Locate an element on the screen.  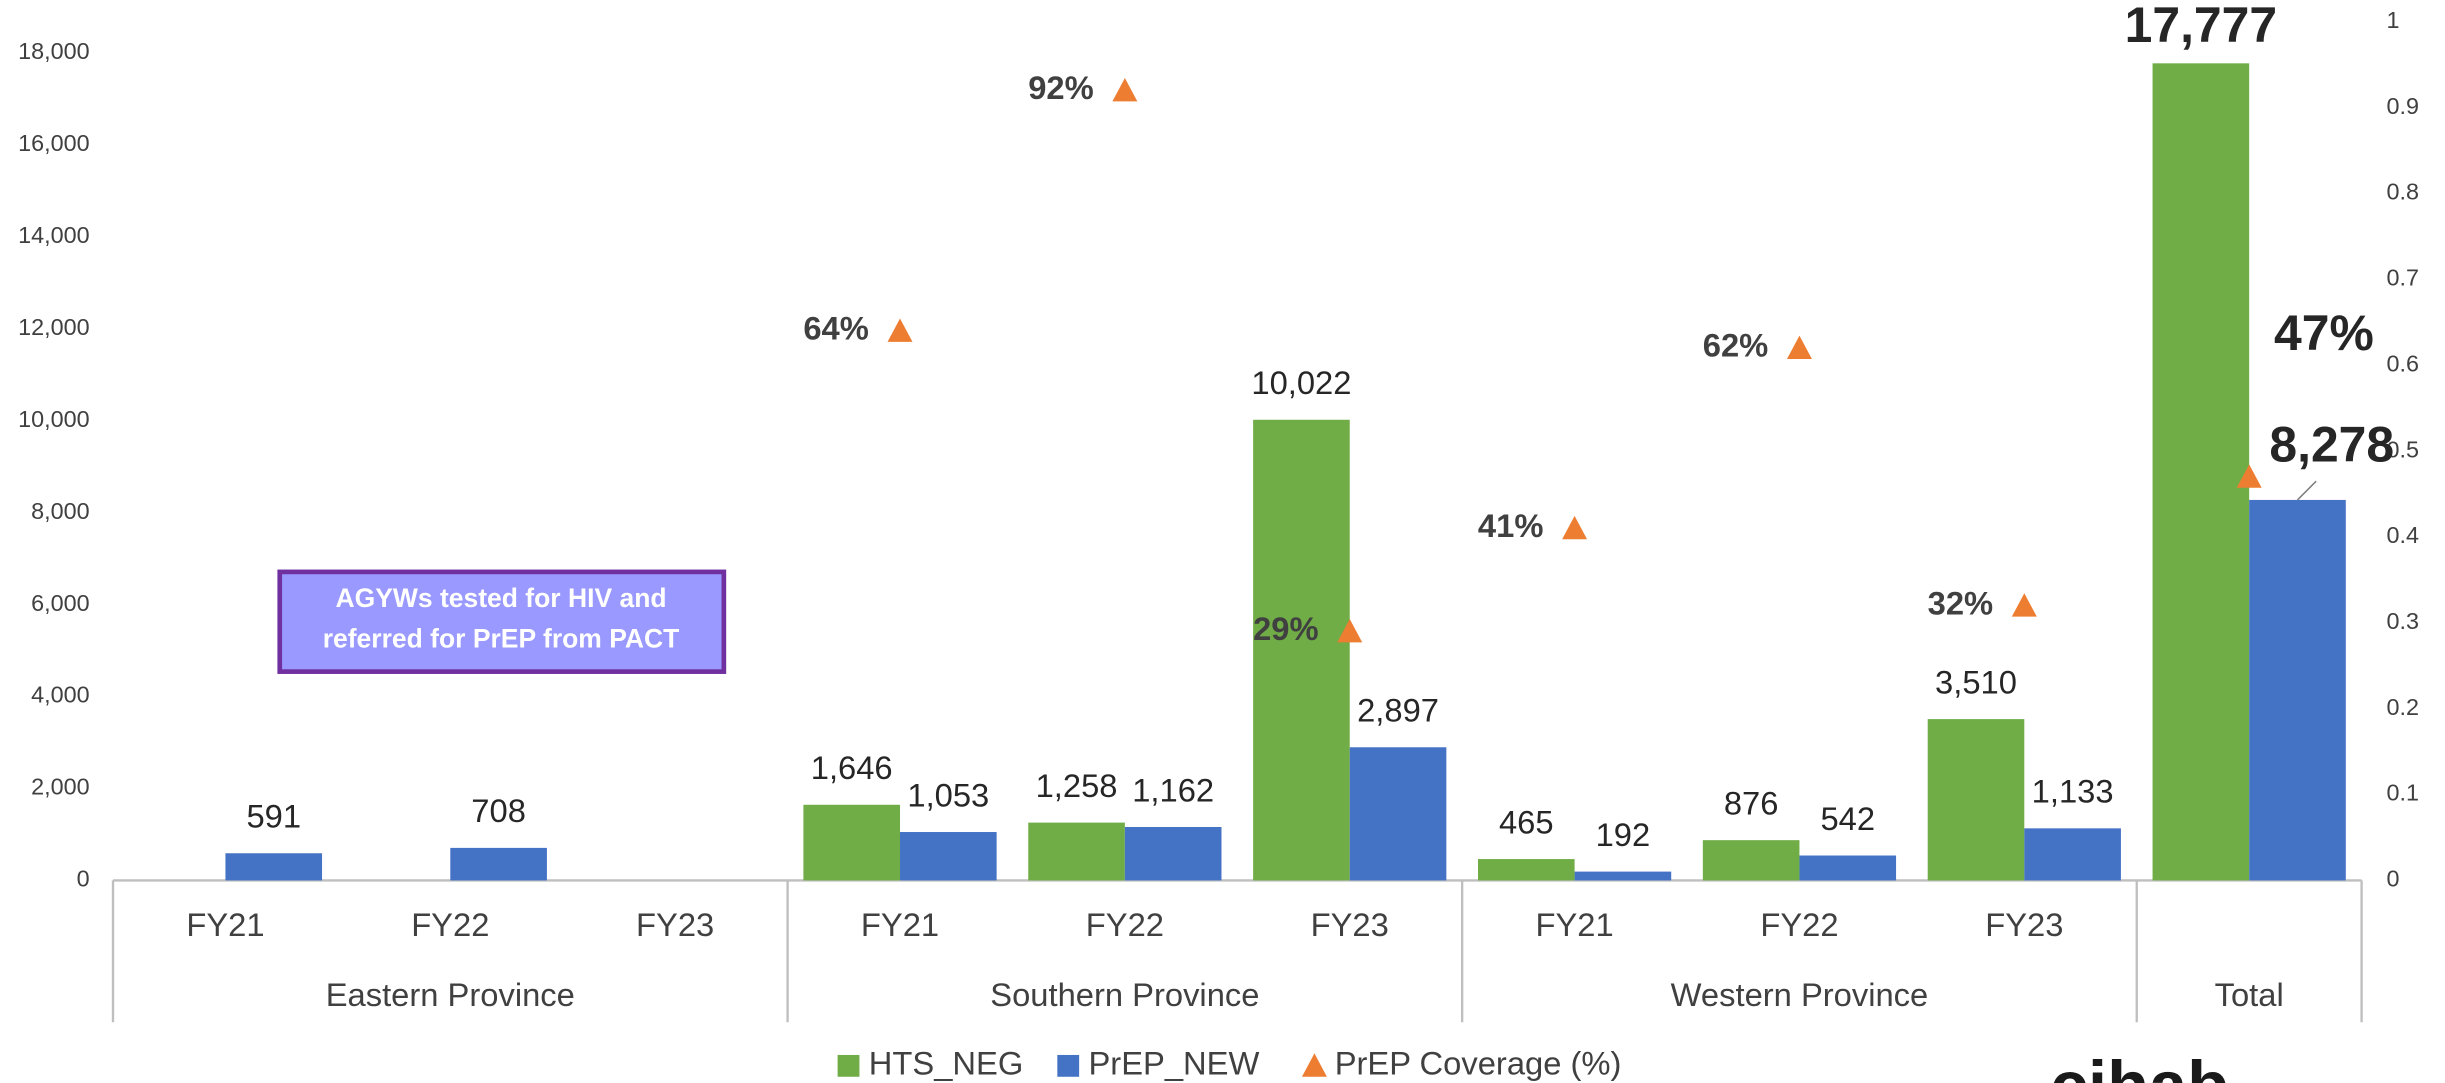
value-label: 47% is located at coordinates (2324, 333).